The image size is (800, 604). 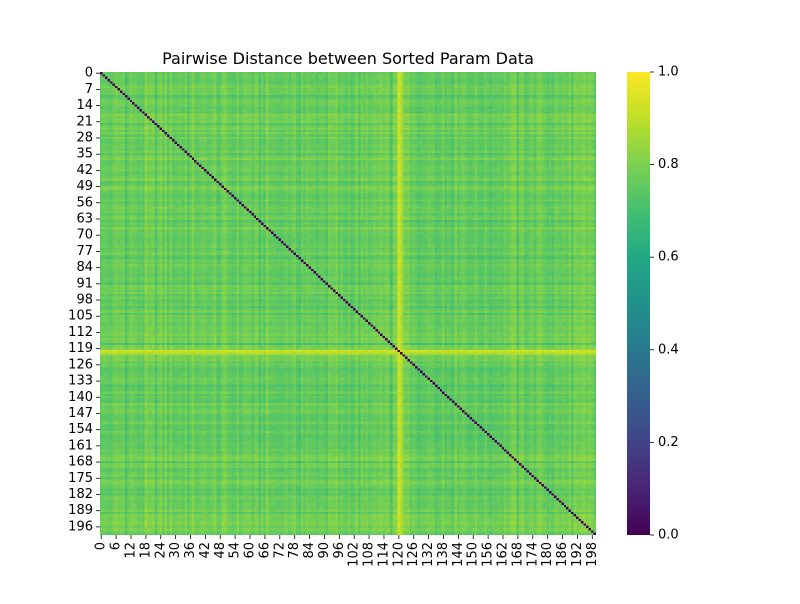 What do you see at coordinates (413, 554) in the screenshot?
I see `x-tick-label: 126` at bounding box center [413, 554].